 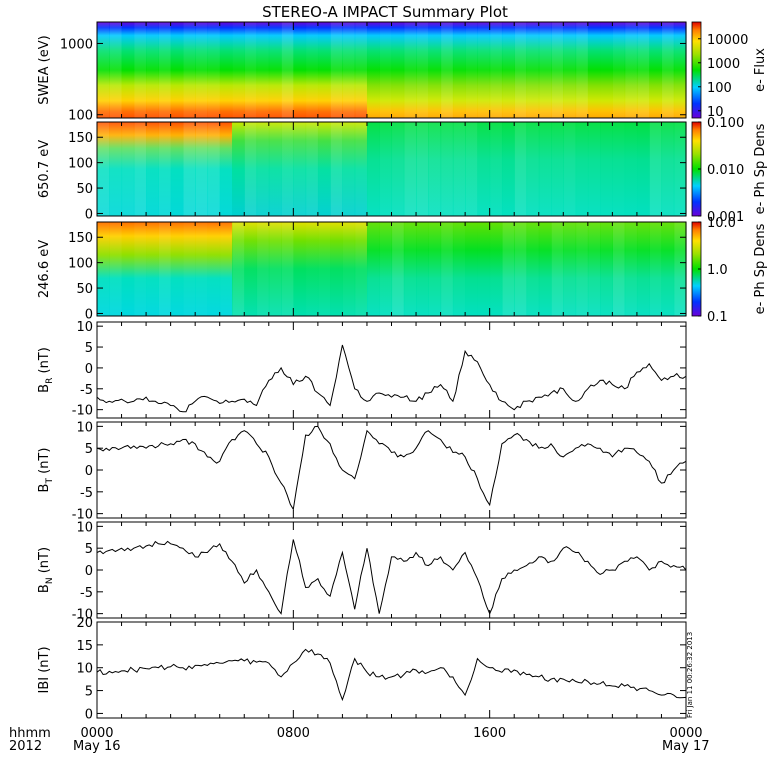 I want to click on x-date-left: May 16, so click(x=97, y=746).